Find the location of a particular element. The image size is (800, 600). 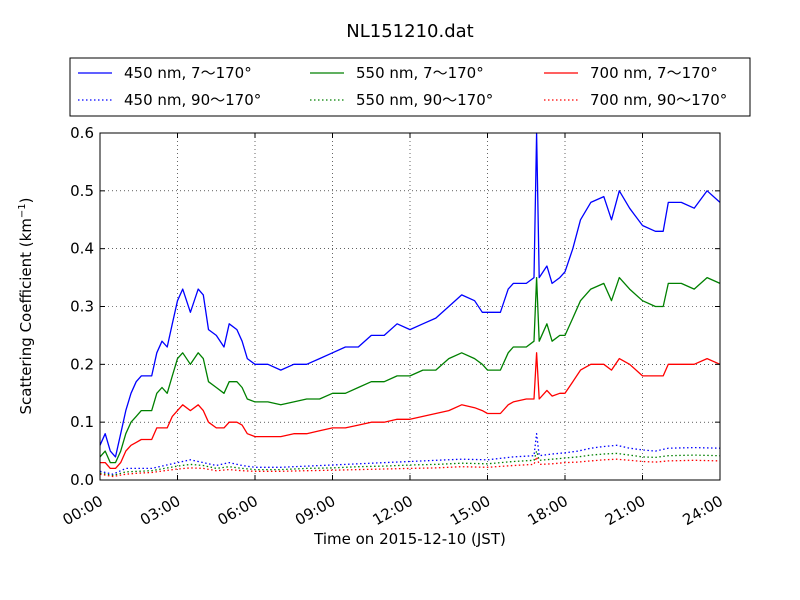

legend-label: 700 nm, 7～170° is located at coordinates (654, 73).